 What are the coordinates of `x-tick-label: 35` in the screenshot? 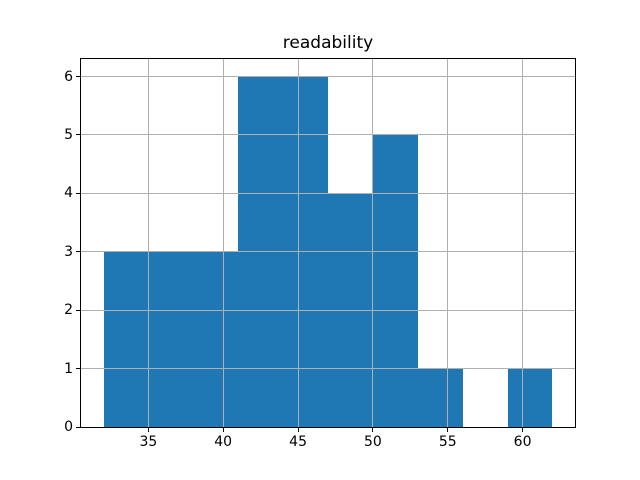 It's located at (148, 442).